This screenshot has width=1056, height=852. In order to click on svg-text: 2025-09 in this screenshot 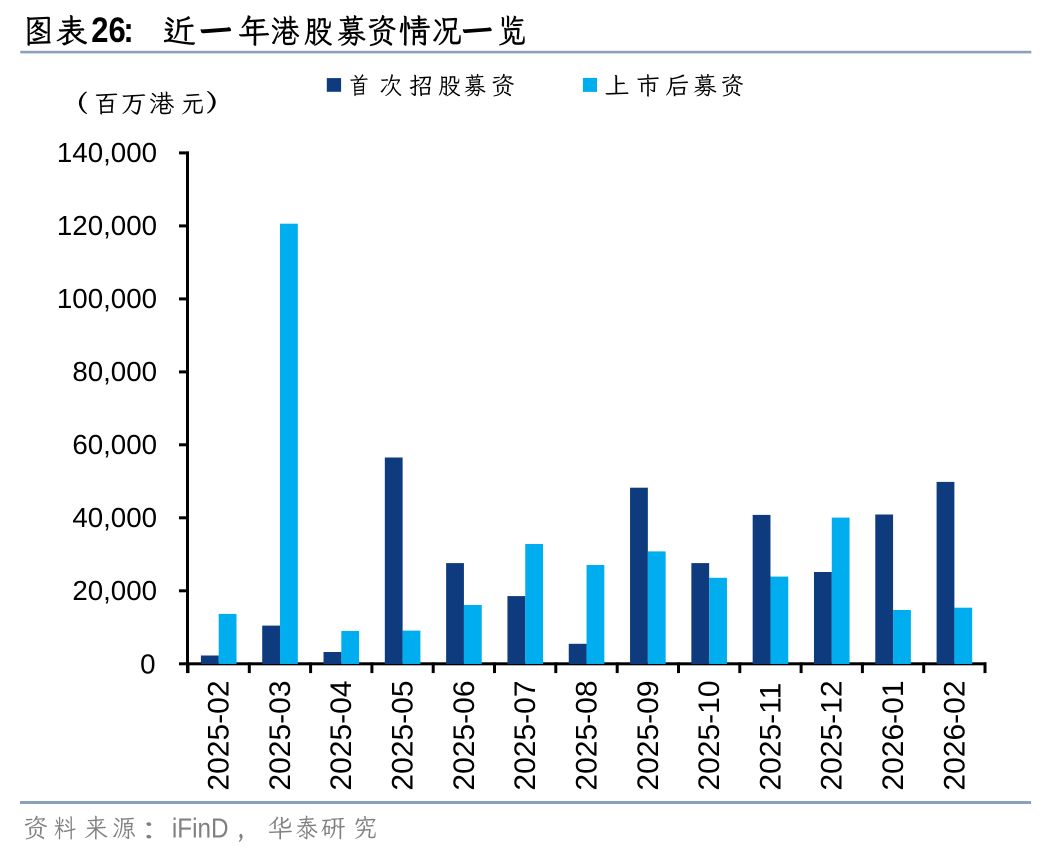, I will do `click(648, 735)`.